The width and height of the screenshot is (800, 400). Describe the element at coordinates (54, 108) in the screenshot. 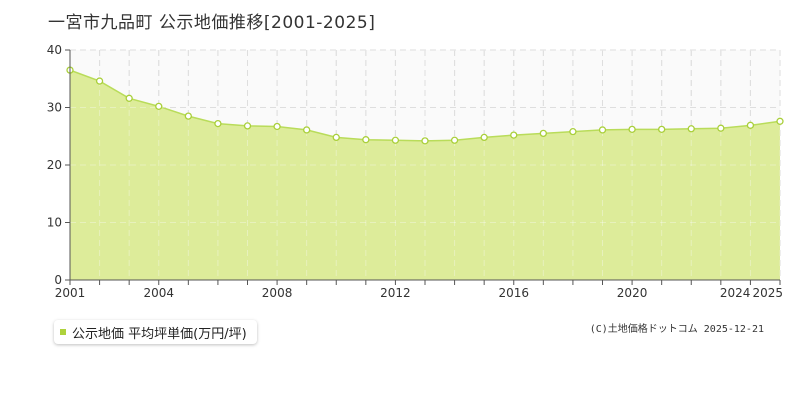

I see `y-tick-label: 30` at that location.